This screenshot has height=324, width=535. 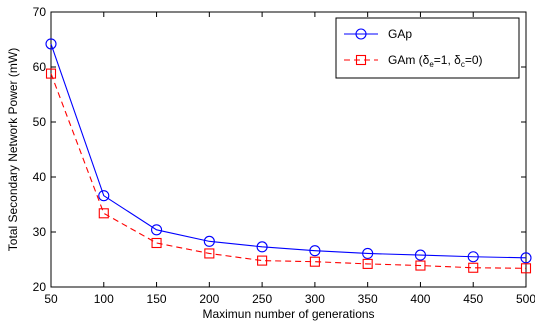 I want to click on x-tick-label: 450, so click(x=473, y=299).